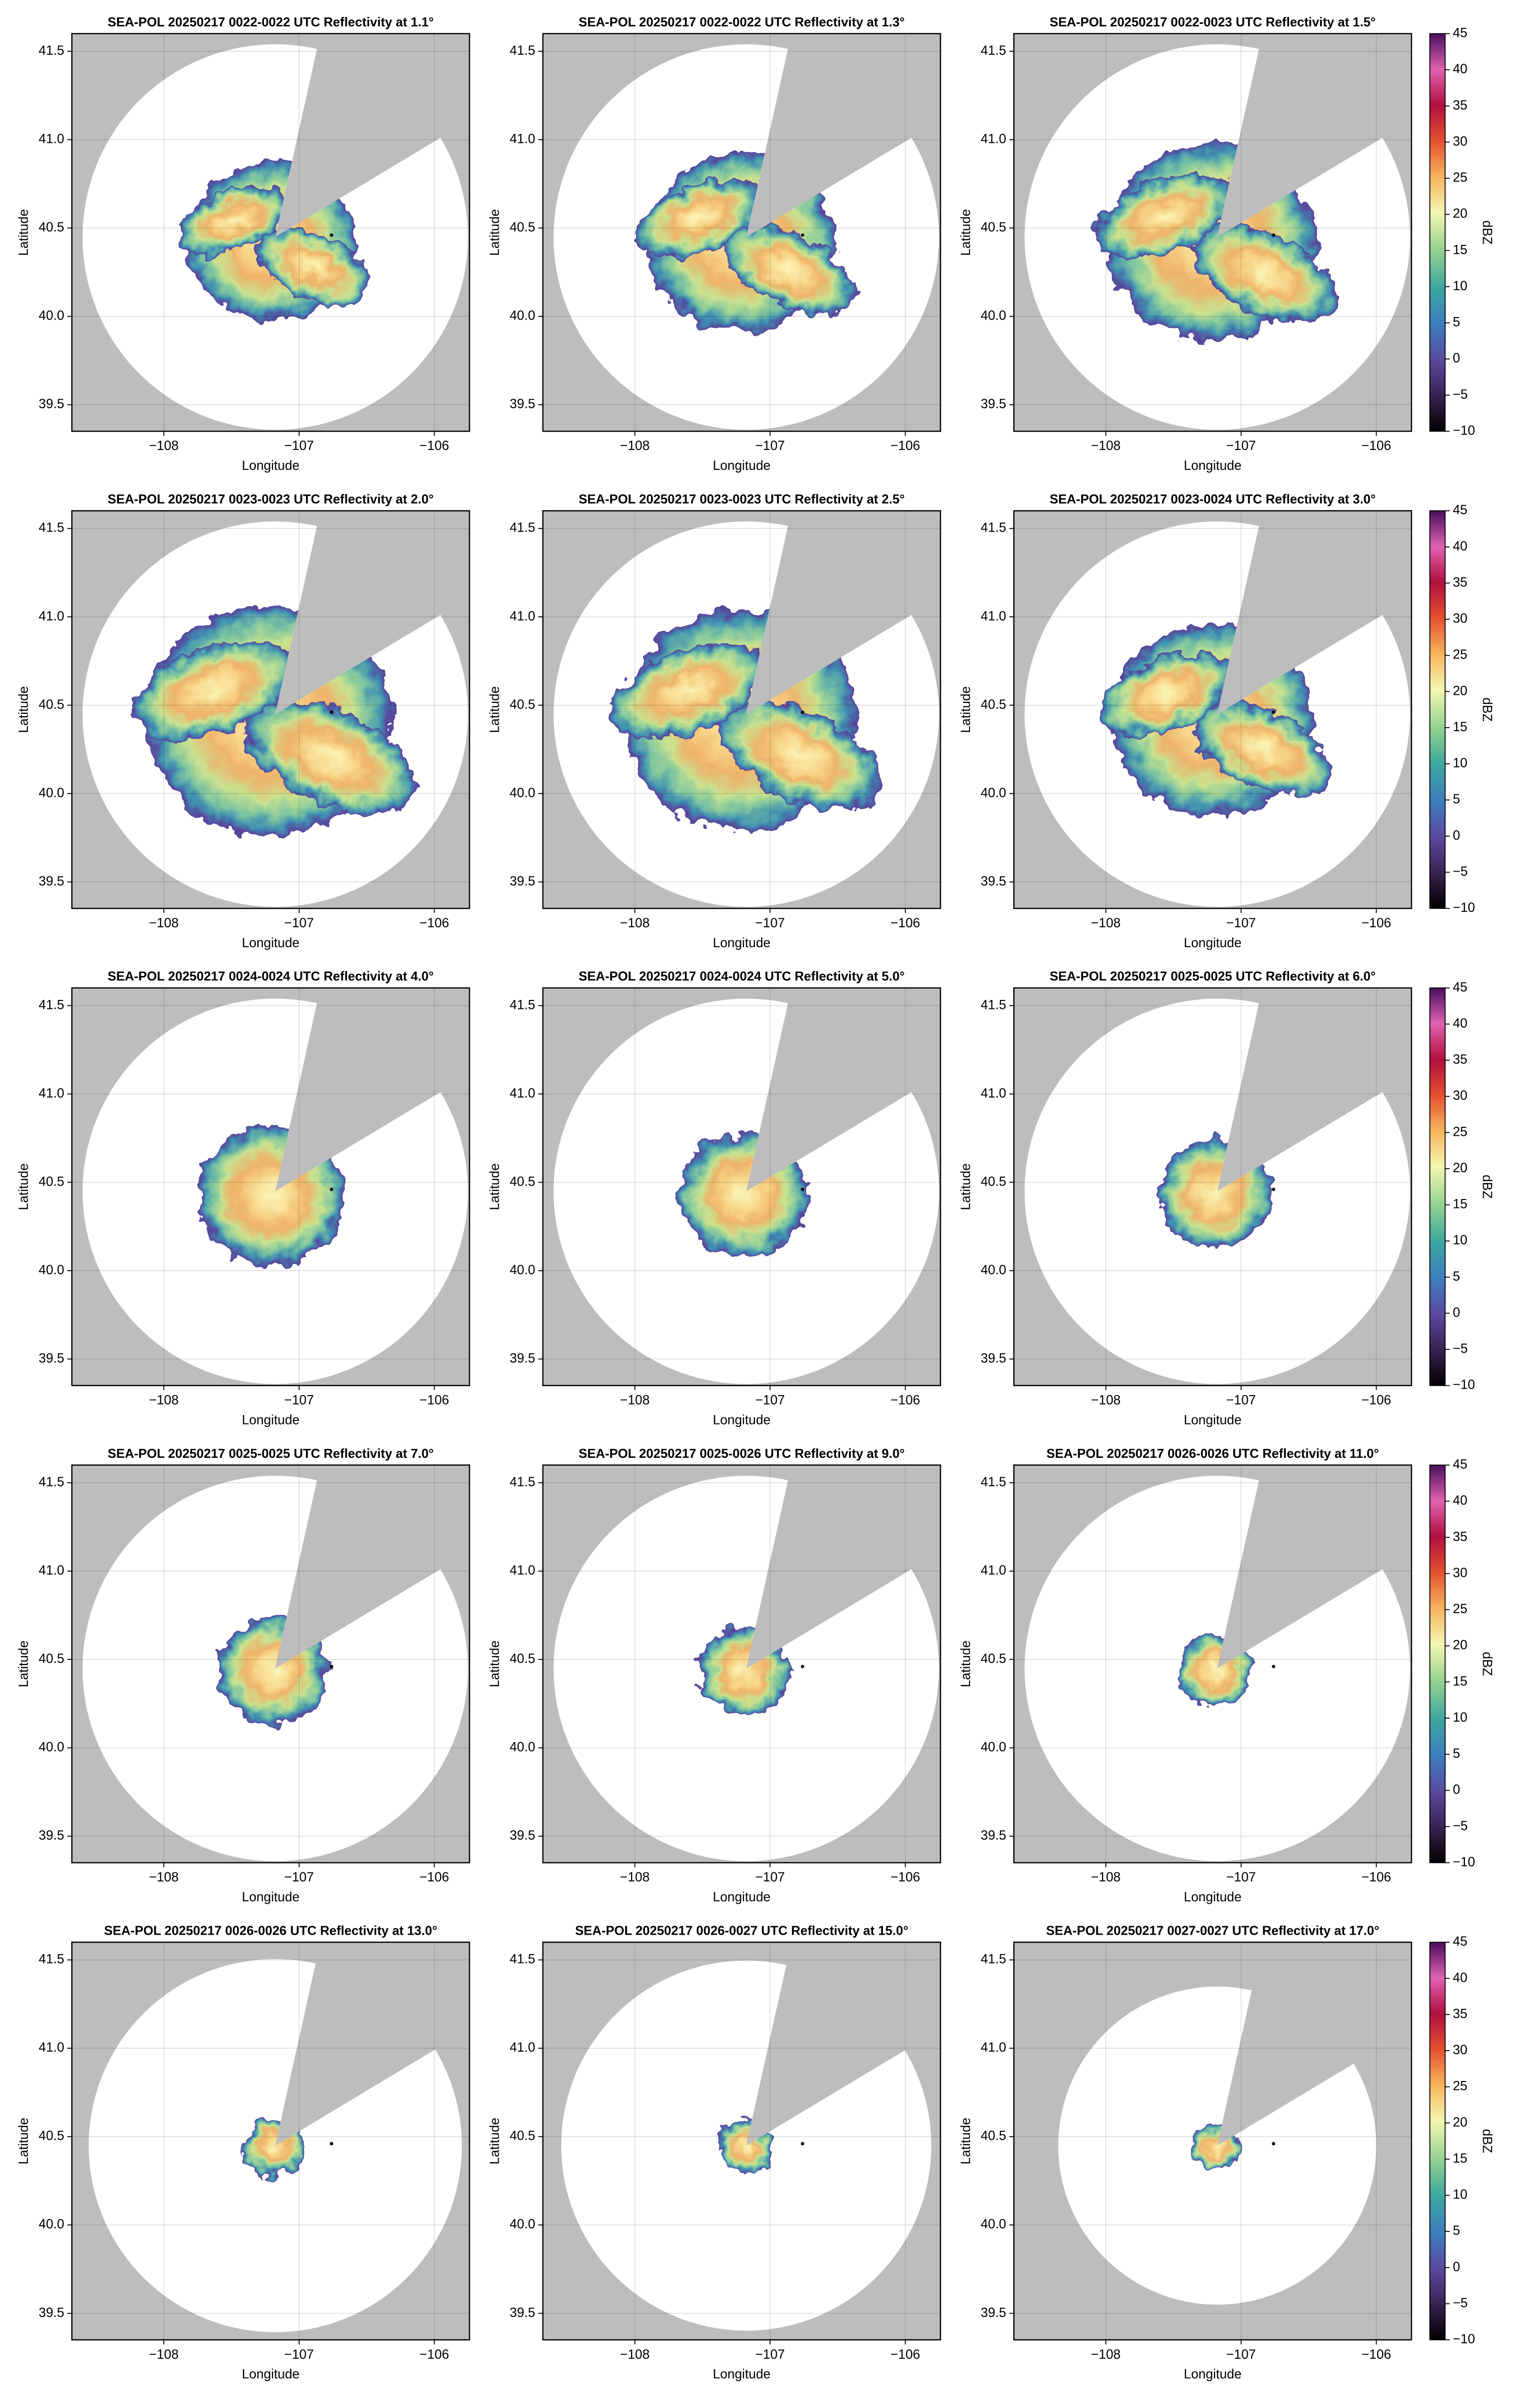  What do you see at coordinates (1438, 233) in the screenshot?
I see `colorbar` at bounding box center [1438, 233].